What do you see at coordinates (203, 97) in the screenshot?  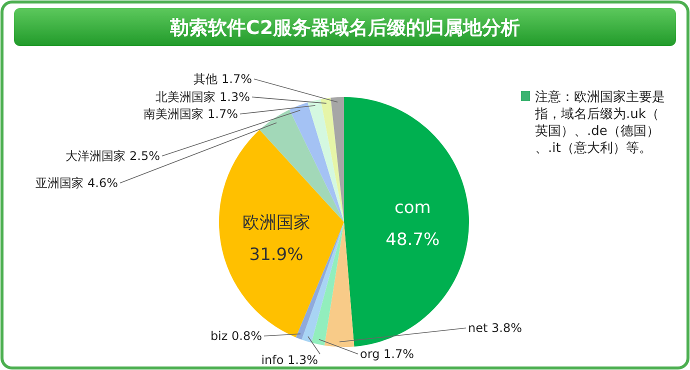 I see `slice-label: 北美洲国家 1.3%` at bounding box center [203, 97].